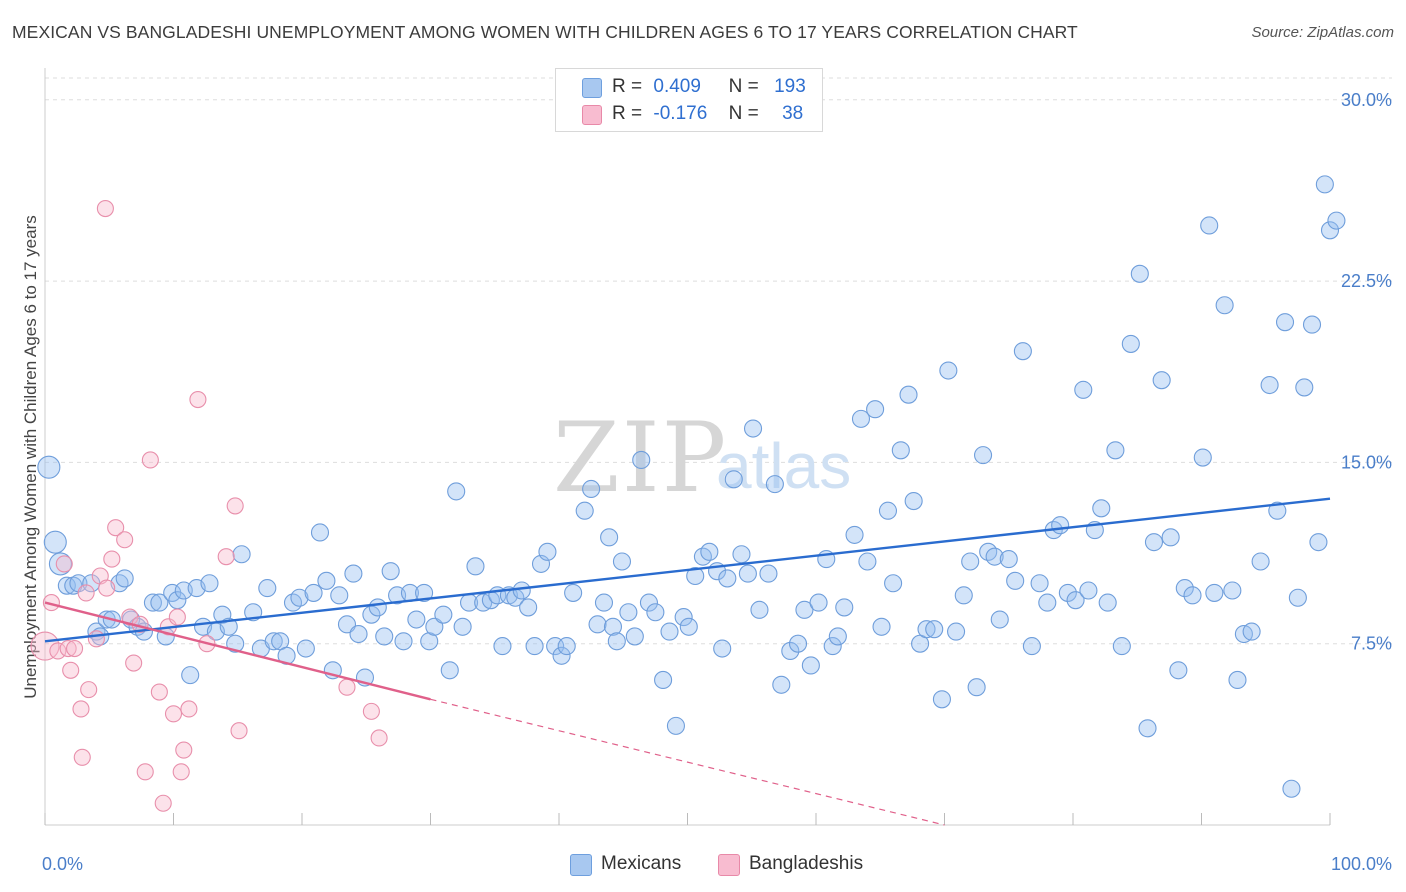 The height and width of the screenshot is (892, 1406). Describe the element at coordinates (680, 113) in the screenshot. I see `legend-r-value: -0.176` at that location.